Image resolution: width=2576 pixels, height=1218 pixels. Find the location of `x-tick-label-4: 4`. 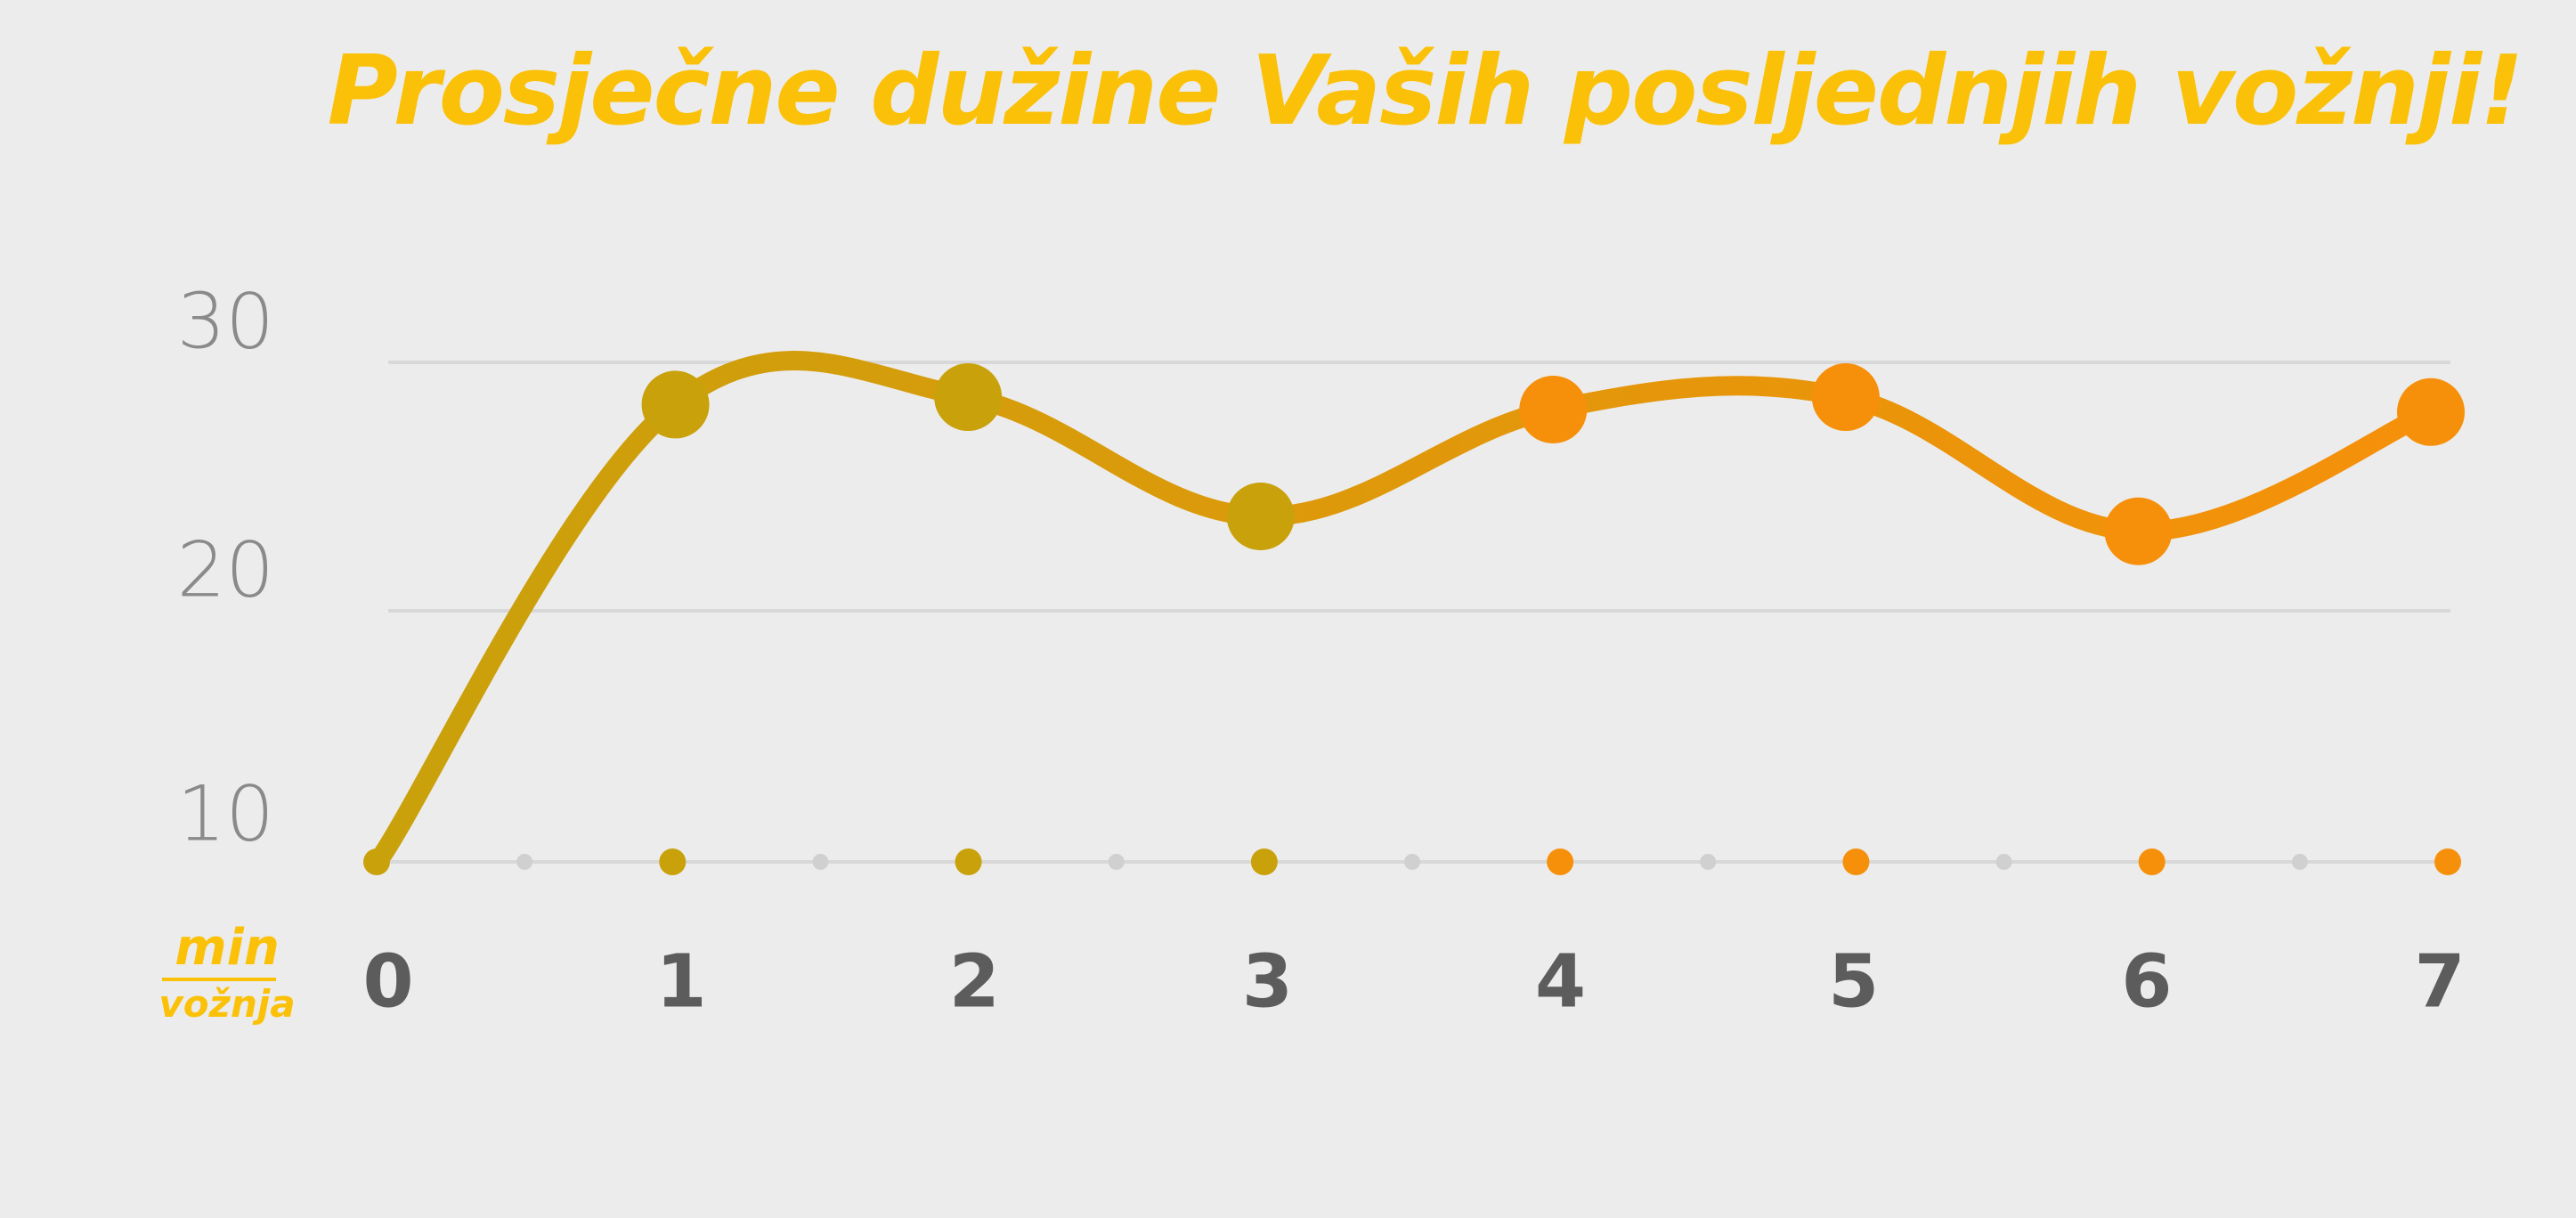

x-tick-label-4: 4 is located at coordinates (1560, 981).